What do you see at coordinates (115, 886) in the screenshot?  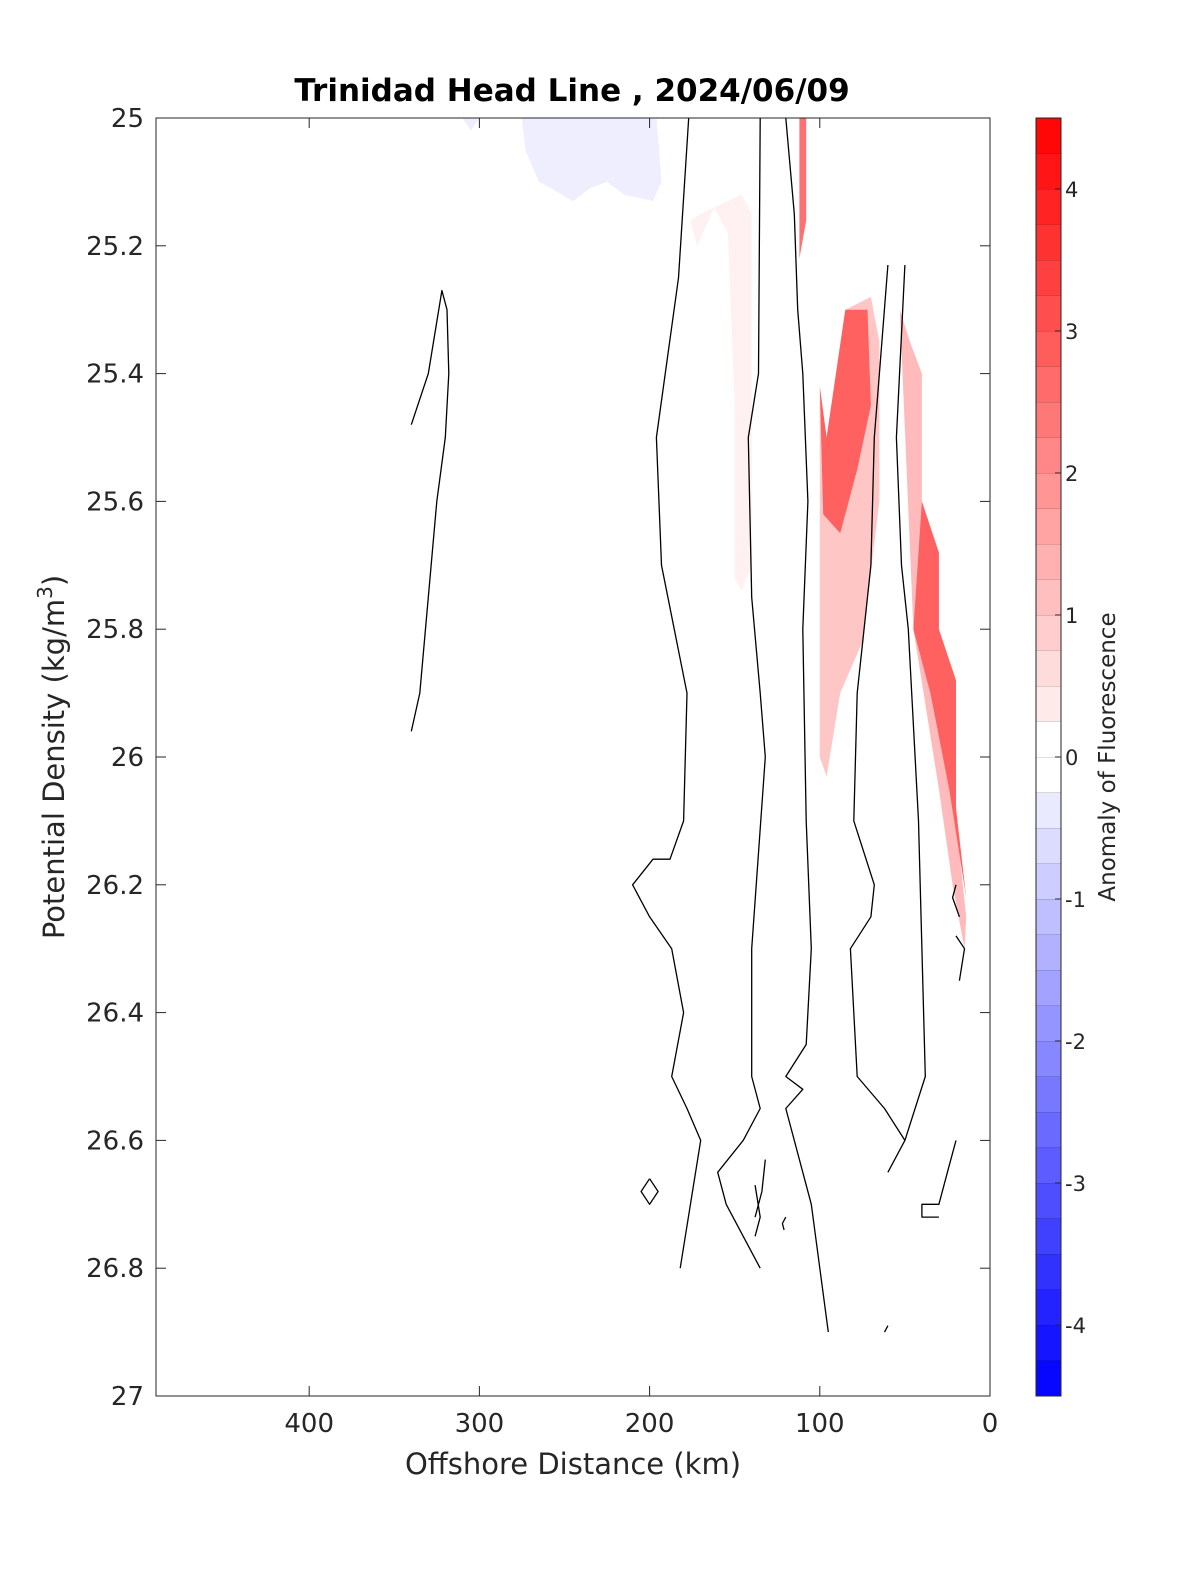 I see `y-tick-label: 26.2` at bounding box center [115, 886].